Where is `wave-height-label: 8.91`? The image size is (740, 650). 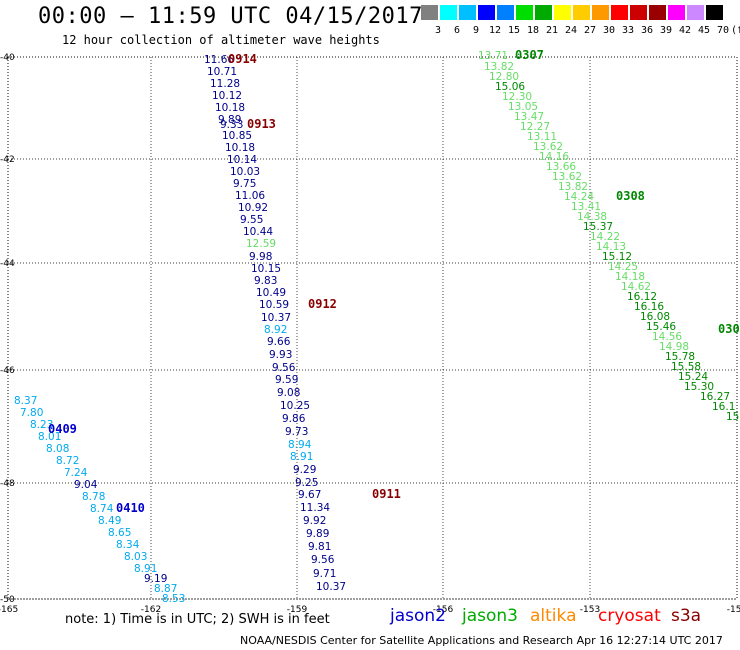 wave-height-label: 8.91 is located at coordinates (301, 457).